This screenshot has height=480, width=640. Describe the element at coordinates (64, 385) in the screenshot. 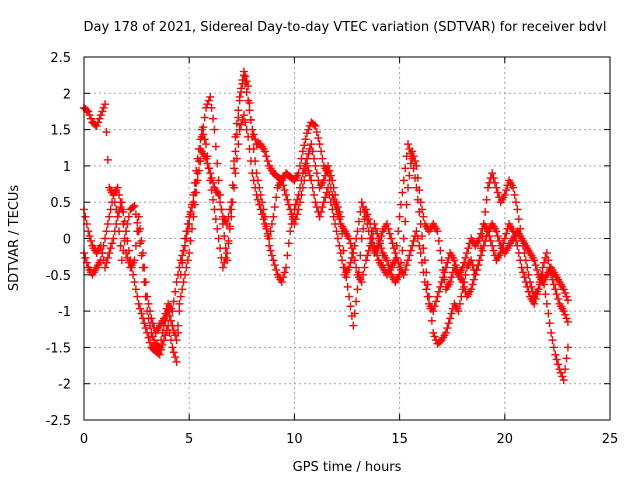

I see `y-tick-label: -2` at that location.